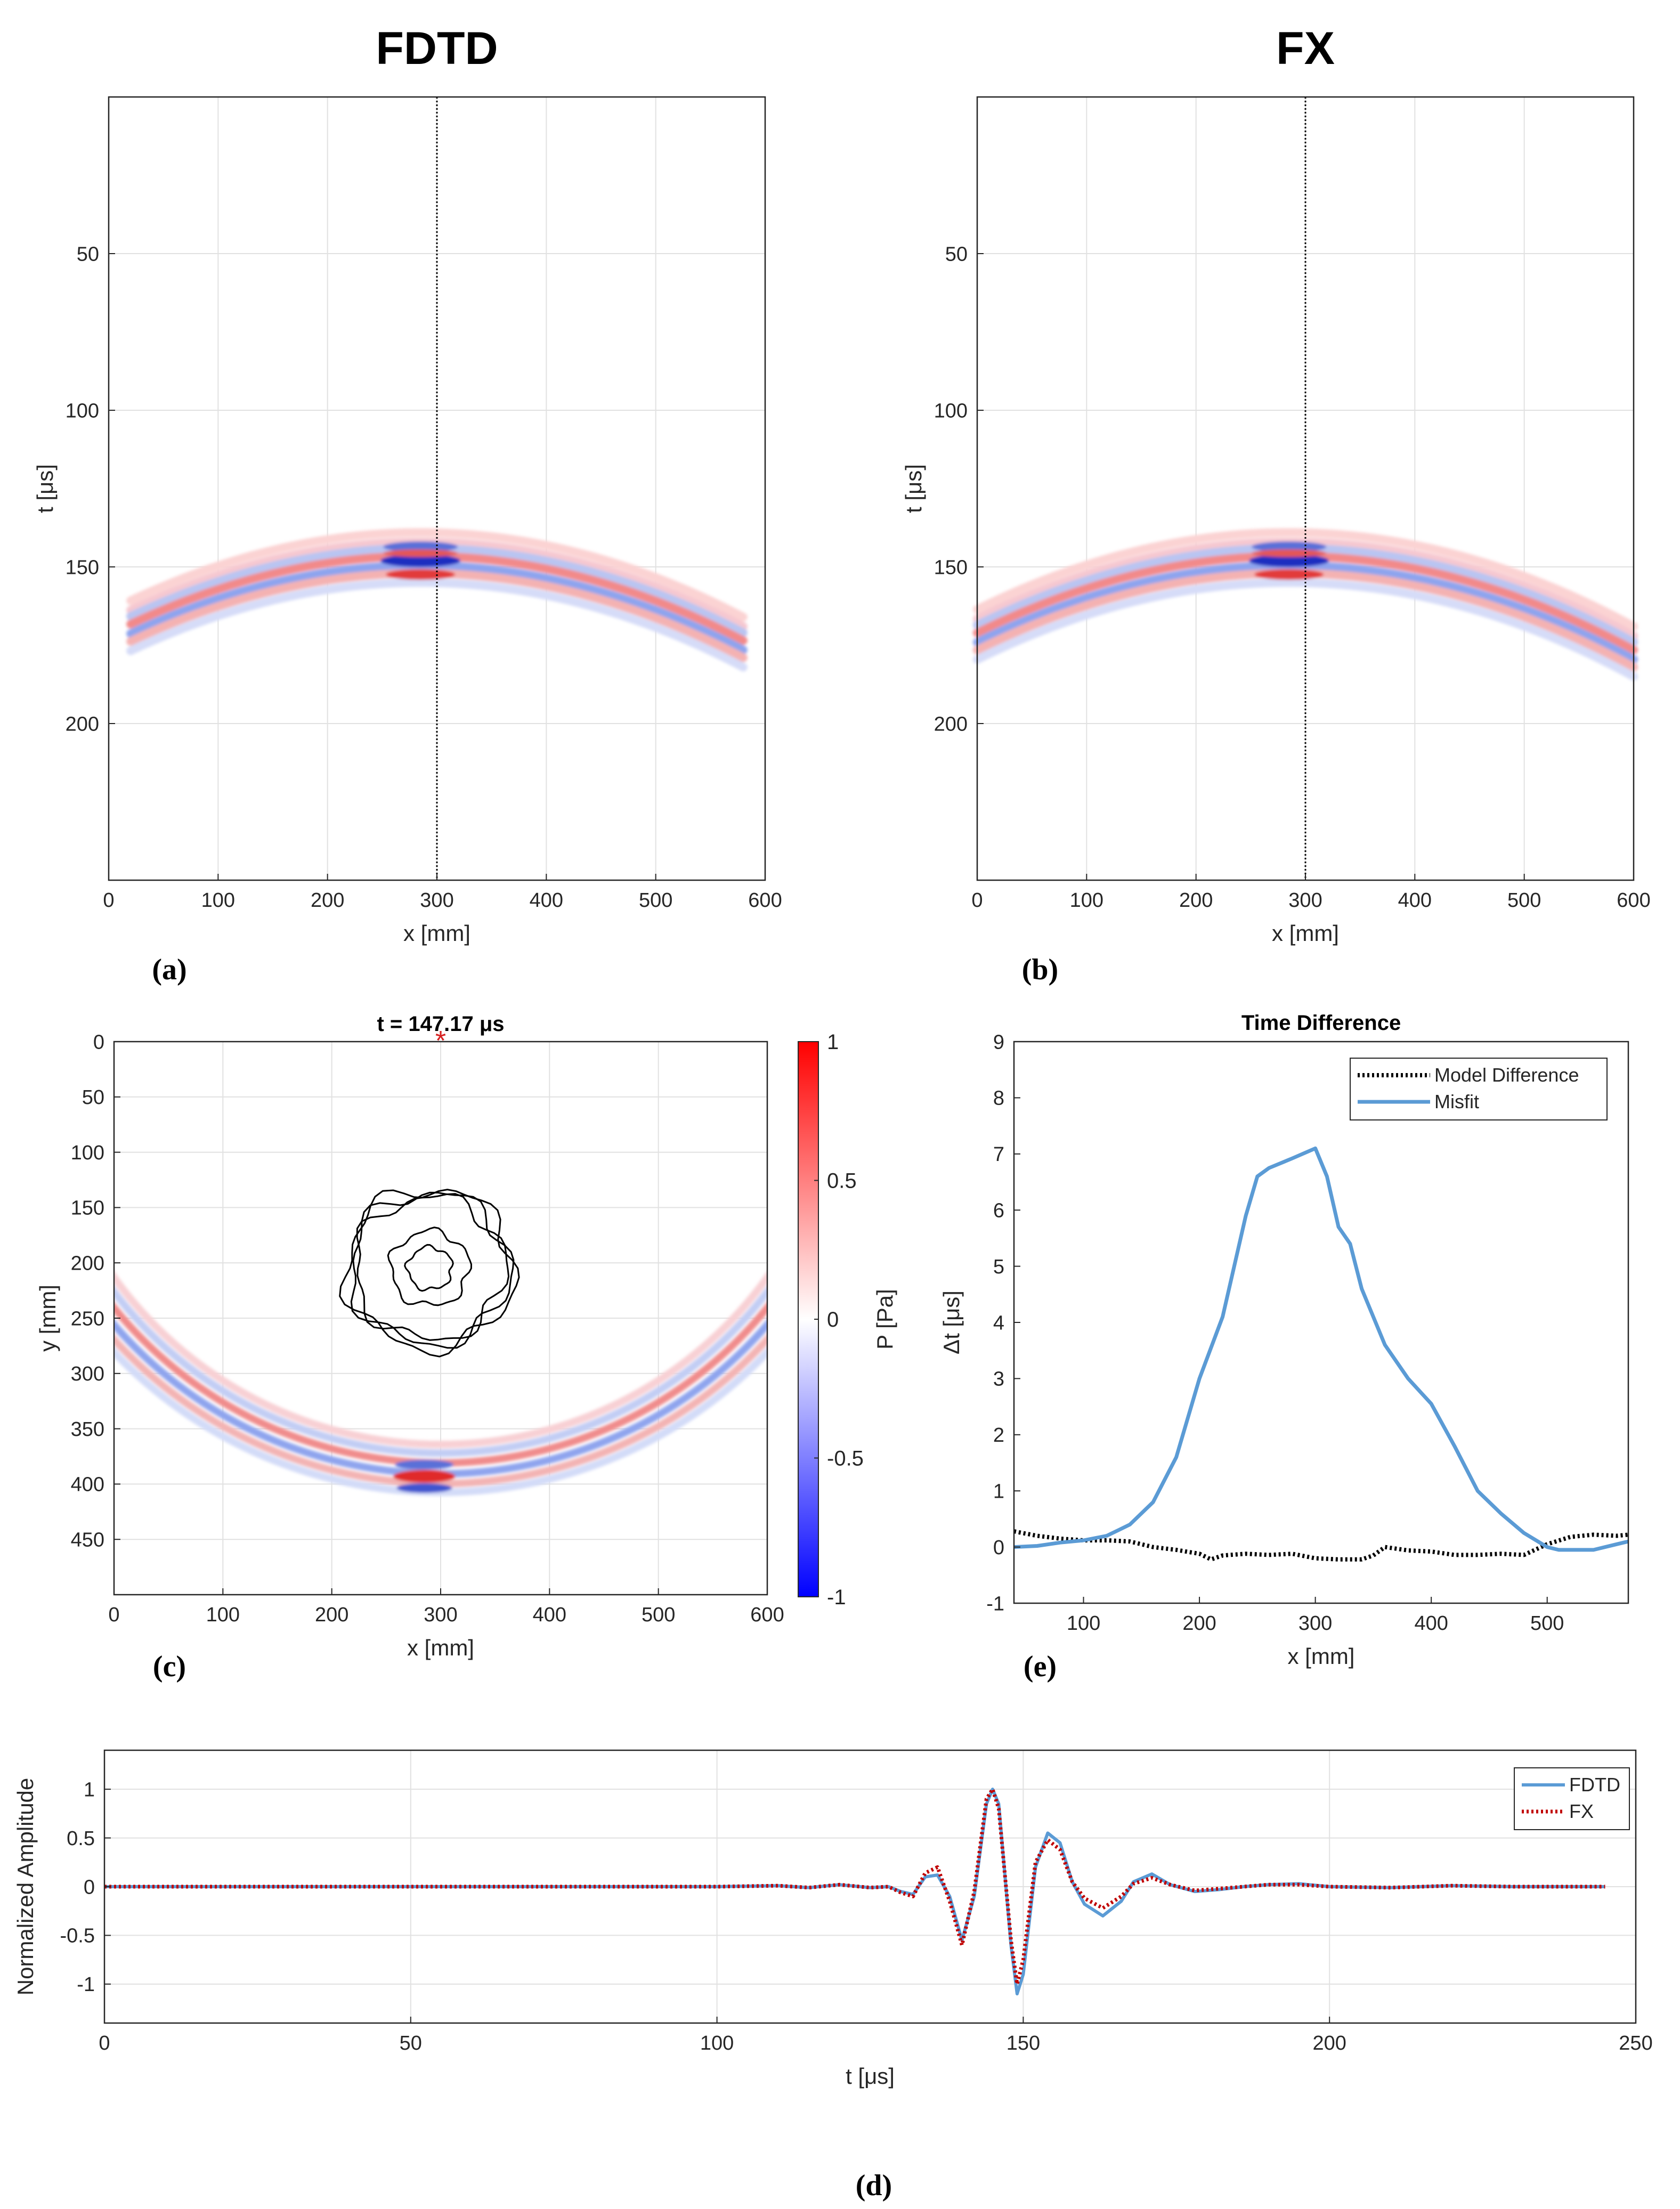 The image size is (1680, 2209). What do you see at coordinates (1321, 1545) in the screenshot?
I see `series-model-difference` at bounding box center [1321, 1545].